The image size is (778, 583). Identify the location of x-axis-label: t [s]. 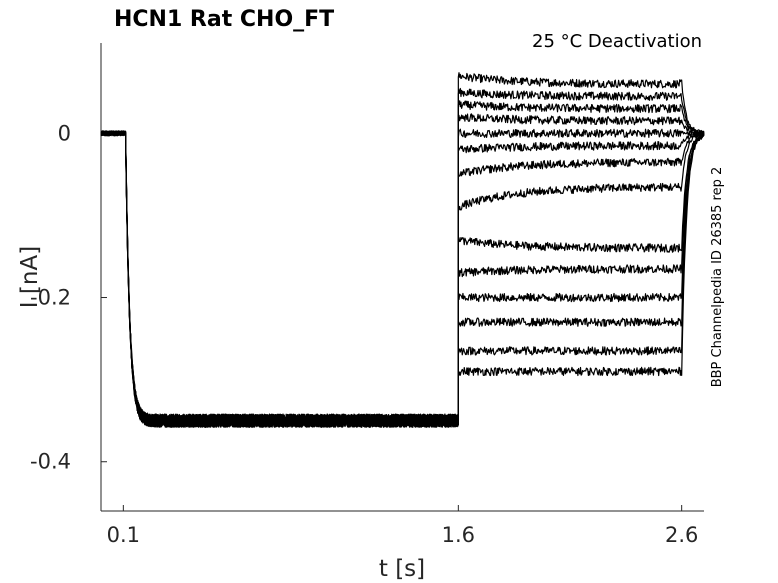
(402, 569).